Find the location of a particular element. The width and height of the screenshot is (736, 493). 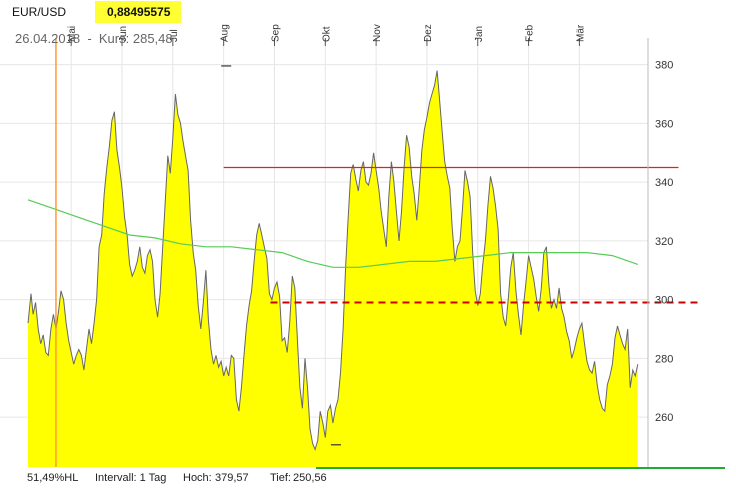

fx-value: 0,88495575 is located at coordinates (138, 12).